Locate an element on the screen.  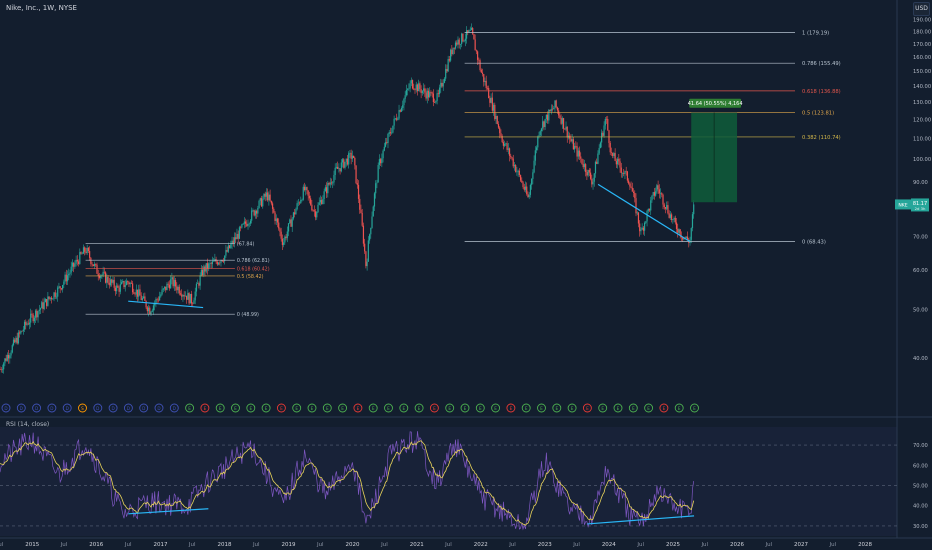
price-tick-label: 170.00 is located at coordinates (922, 45).